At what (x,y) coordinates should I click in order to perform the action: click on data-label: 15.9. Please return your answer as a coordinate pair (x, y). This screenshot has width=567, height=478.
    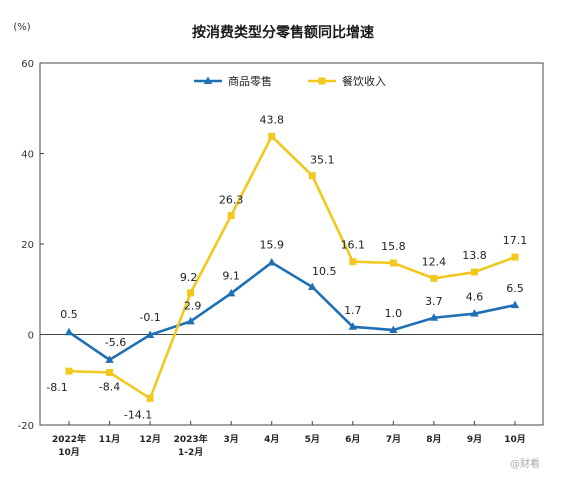
    Looking at the image, I should click on (271, 245).